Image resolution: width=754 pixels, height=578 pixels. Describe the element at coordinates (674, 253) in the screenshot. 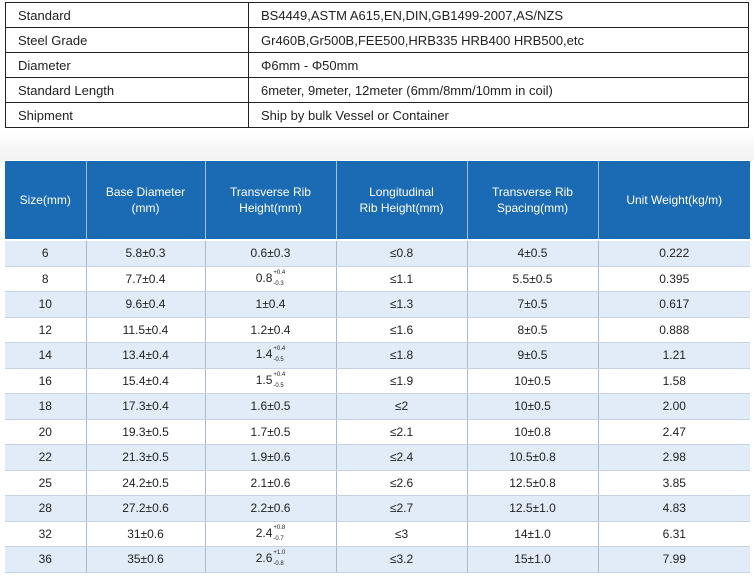

I see `cell-weight: 0.222` at that location.